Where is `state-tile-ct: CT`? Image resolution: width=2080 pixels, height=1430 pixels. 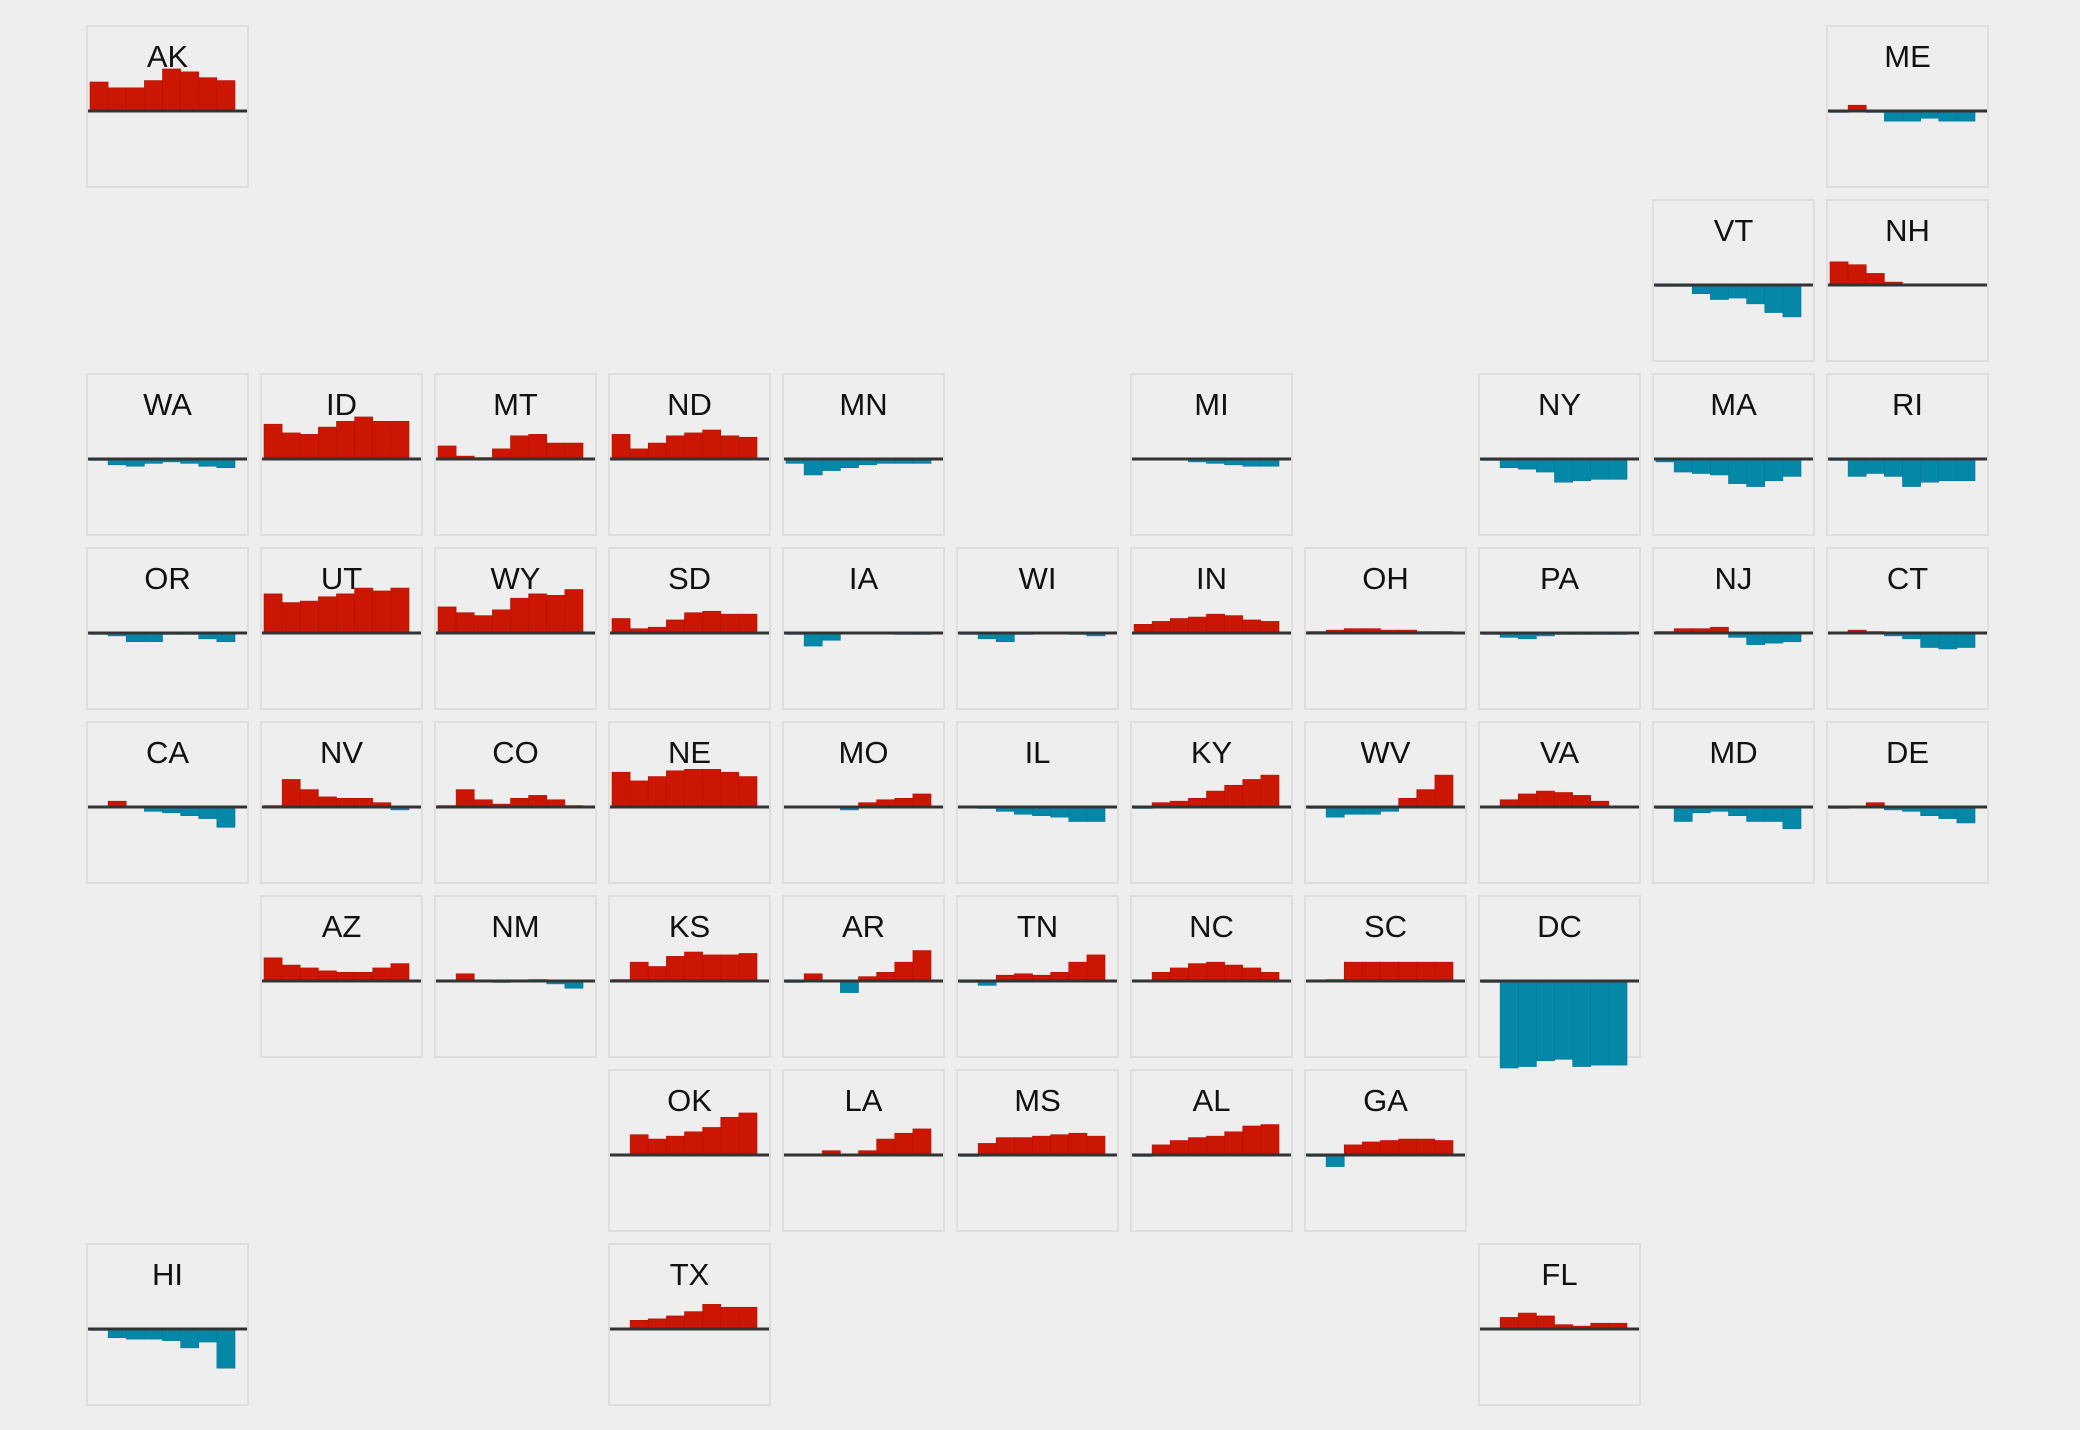 state-tile-ct: CT is located at coordinates (1907, 628).